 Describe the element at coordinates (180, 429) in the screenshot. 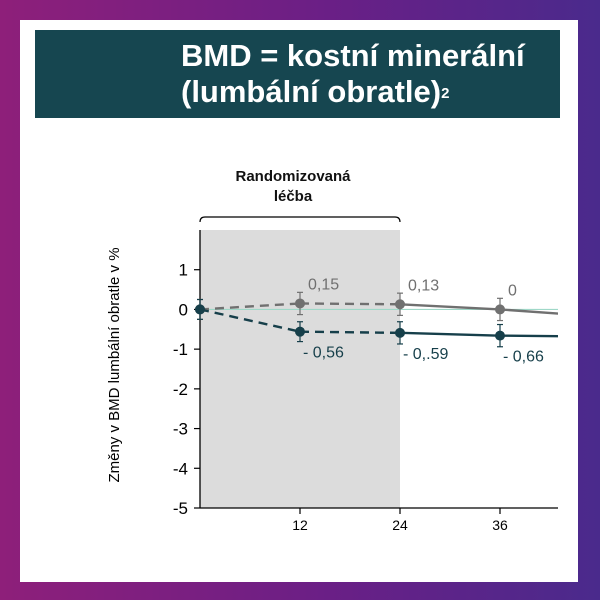

I see `y-tick-label: -3` at that location.